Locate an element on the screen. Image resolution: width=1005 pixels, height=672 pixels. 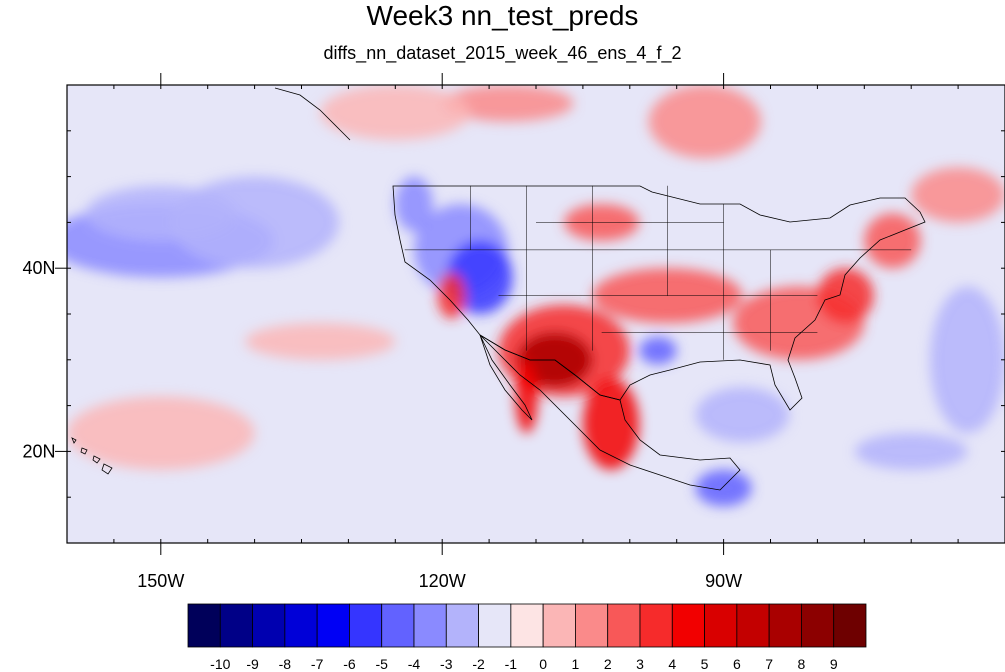
colorbar-label: -2 is located at coordinates (478, 664).